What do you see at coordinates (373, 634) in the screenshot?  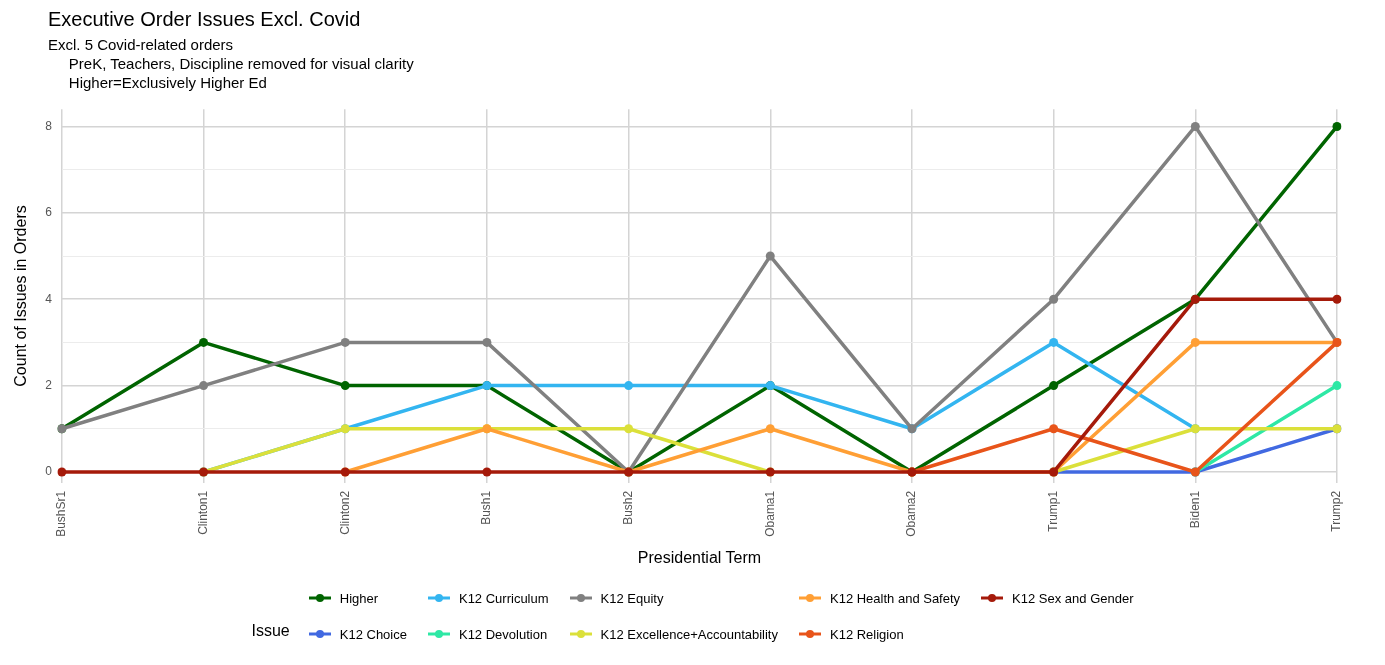 I see `legend-label: K12 Choice` at bounding box center [373, 634].